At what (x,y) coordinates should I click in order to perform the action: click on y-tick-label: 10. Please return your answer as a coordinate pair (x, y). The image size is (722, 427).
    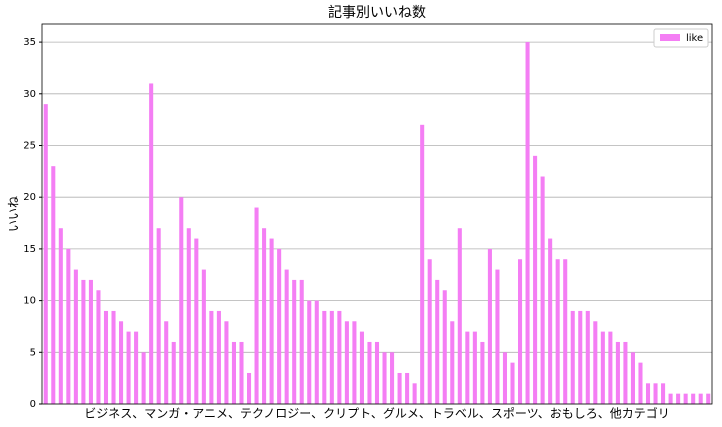
    Looking at the image, I should click on (29, 301).